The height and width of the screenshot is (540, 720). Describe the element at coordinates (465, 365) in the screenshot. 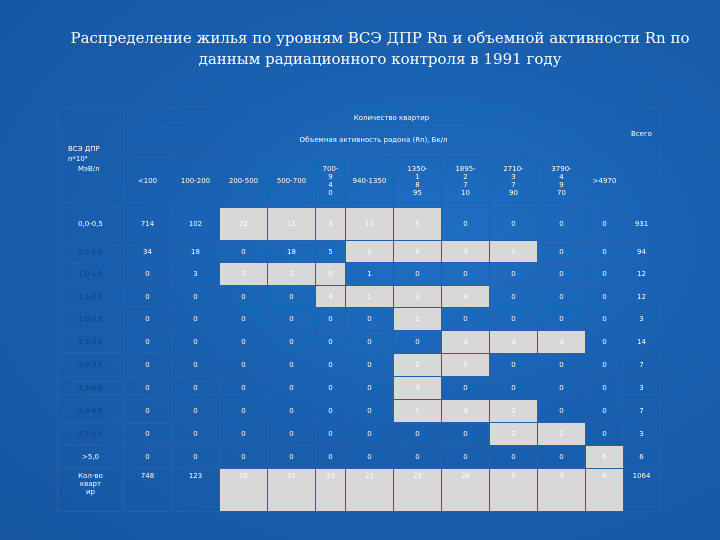

I see `table-cell: 5` at that location.